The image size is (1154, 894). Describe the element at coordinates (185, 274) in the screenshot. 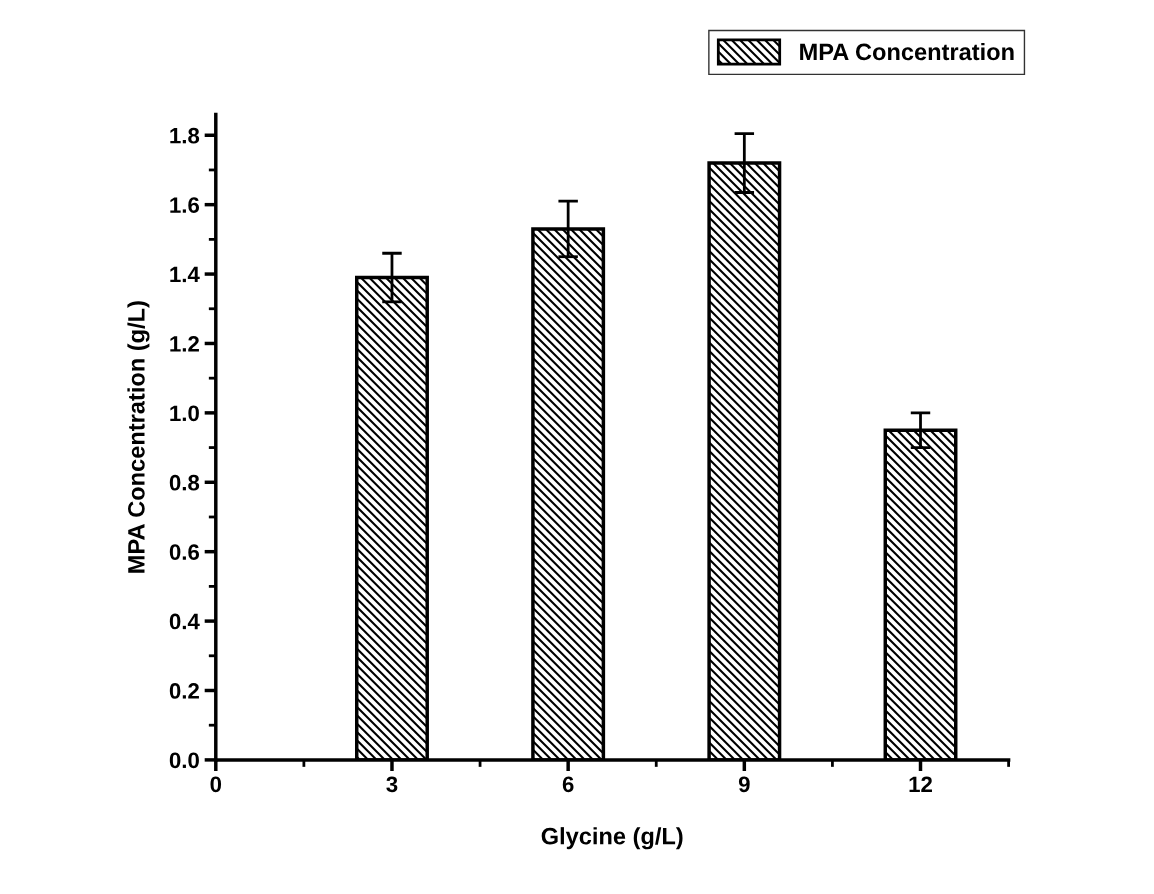

I see `y-tick-label: 1.4` at that location.